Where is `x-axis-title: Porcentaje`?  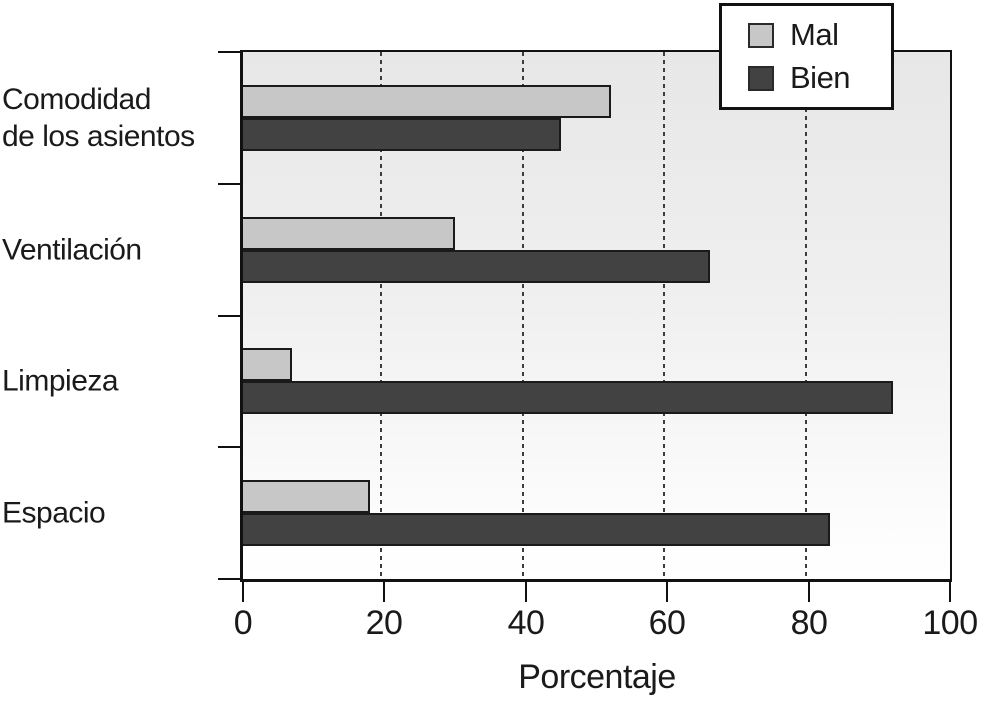 x-axis-title: Porcentaje is located at coordinates (597, 677).